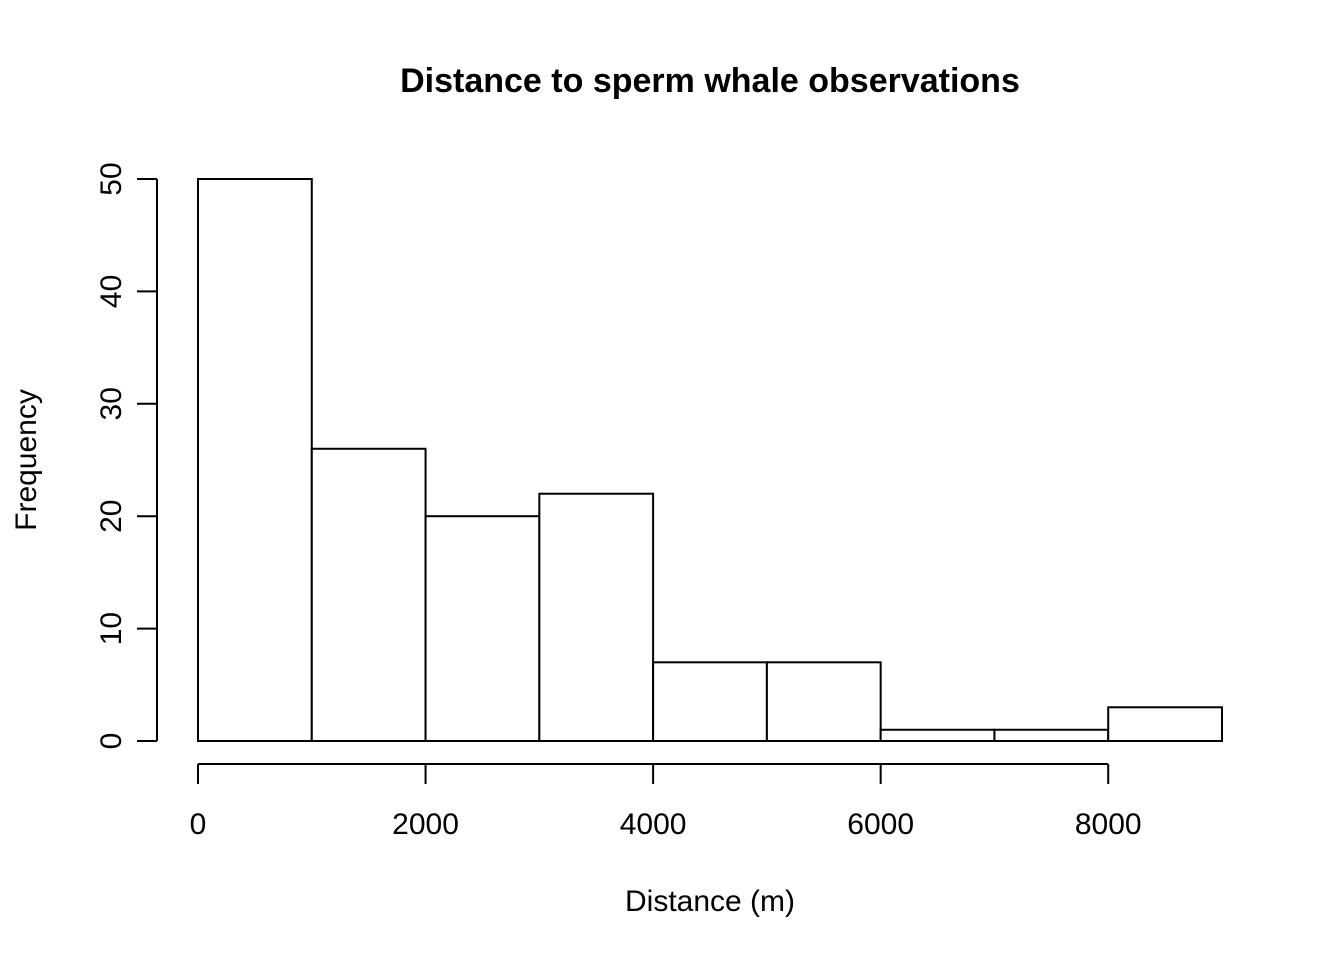  I want to click on x-tick-label-0: 0, so click(198, 824).